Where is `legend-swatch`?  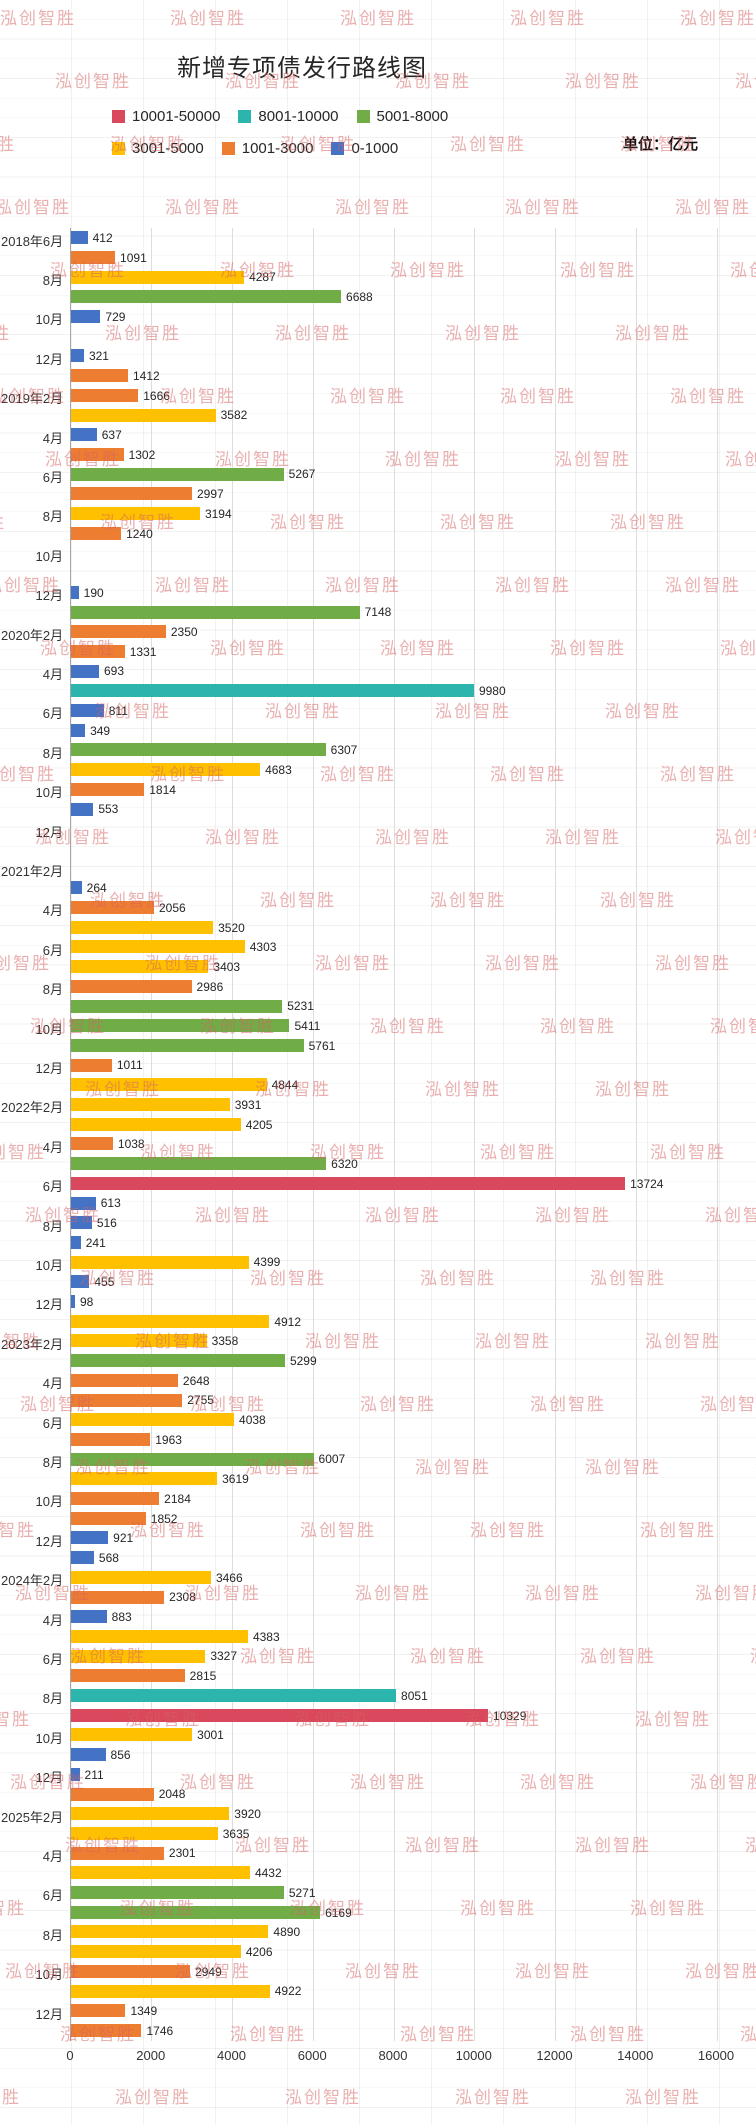
legend-swatch is located at coordinates (363, 116).